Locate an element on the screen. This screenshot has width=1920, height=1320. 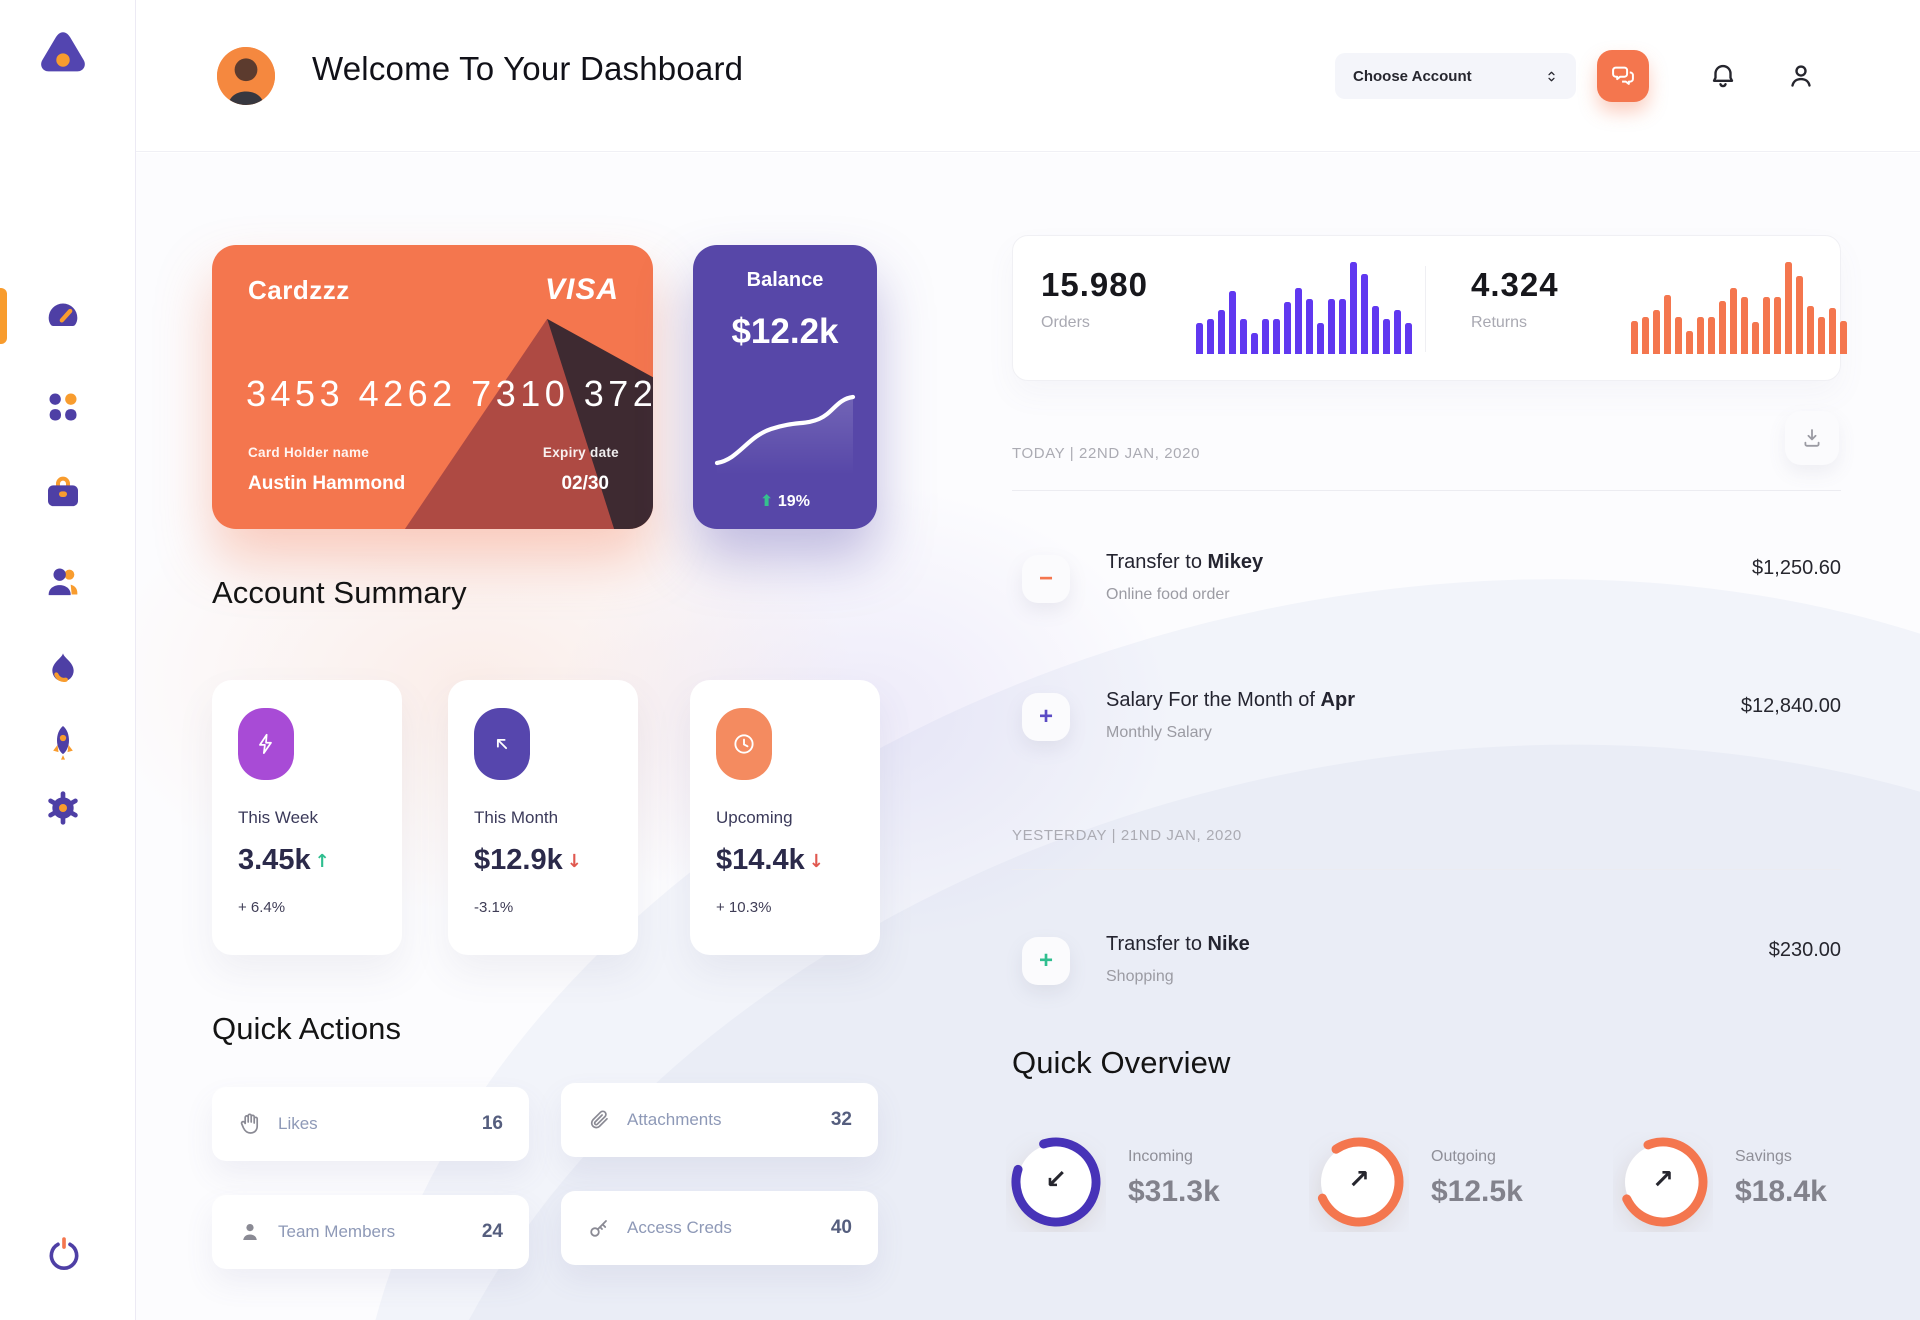
notifications-button is located at coordinates (1723, 76).